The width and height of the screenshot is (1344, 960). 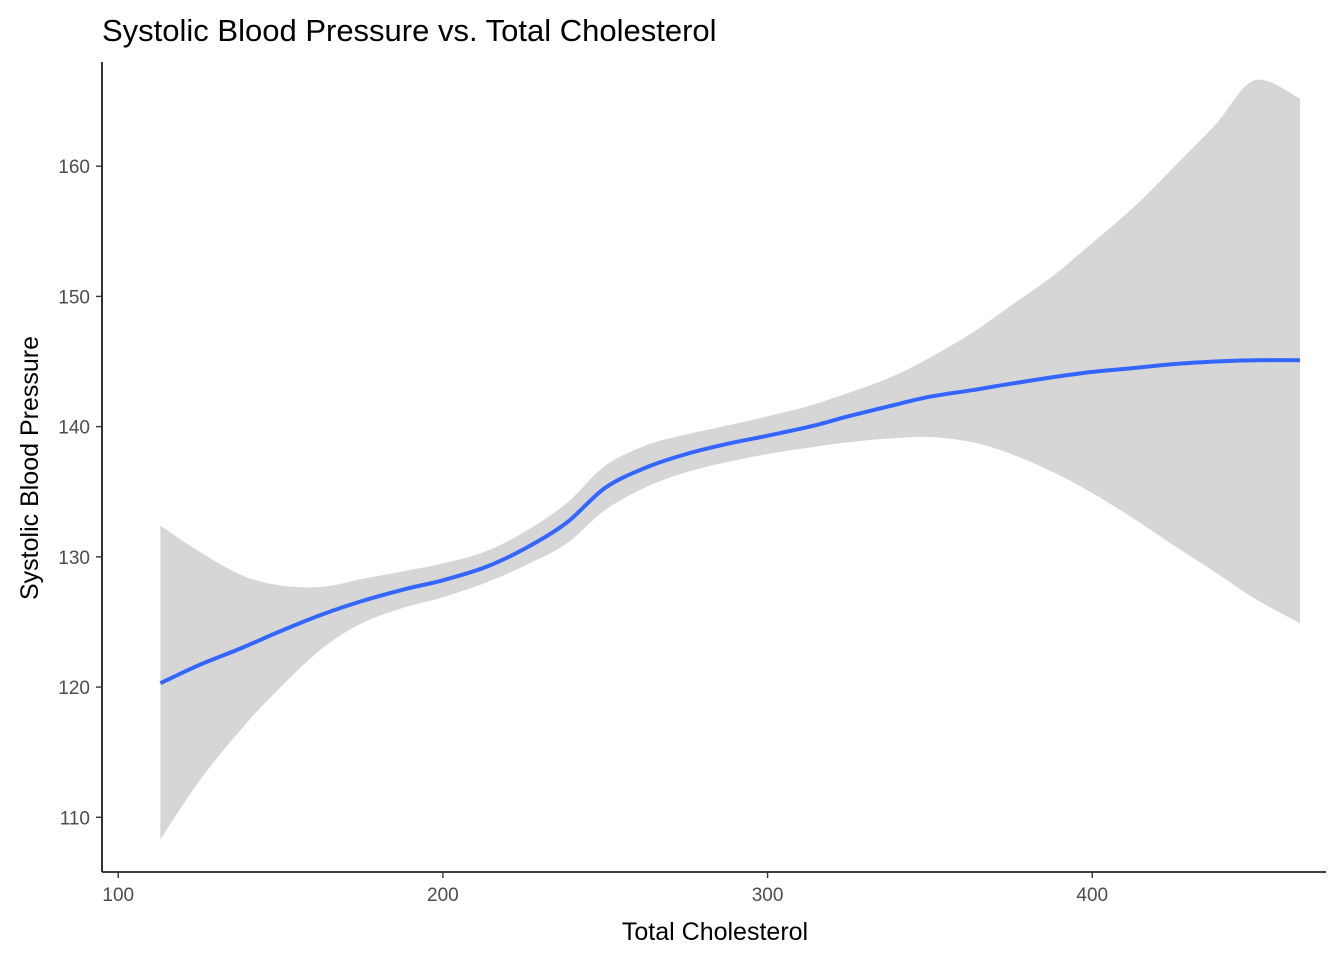 I want to click on x-axis-ticks: 100 200 300 400, so click(x=605, y=889).